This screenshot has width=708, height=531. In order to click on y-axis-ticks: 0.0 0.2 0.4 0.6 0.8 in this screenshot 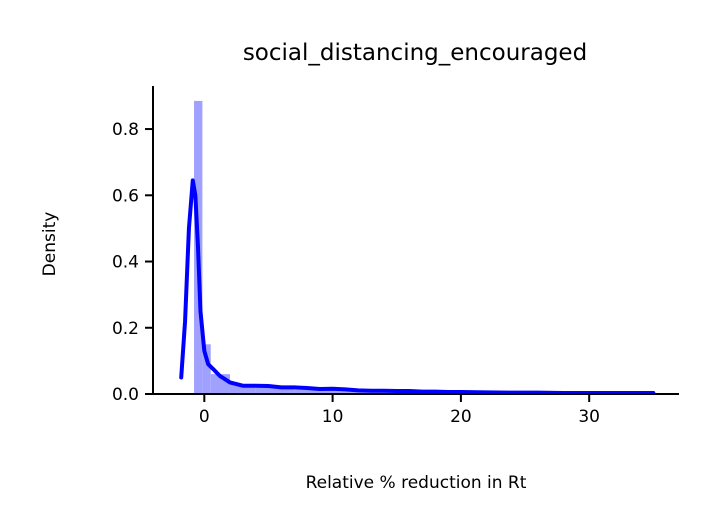, I will do `click(132, 262)`.